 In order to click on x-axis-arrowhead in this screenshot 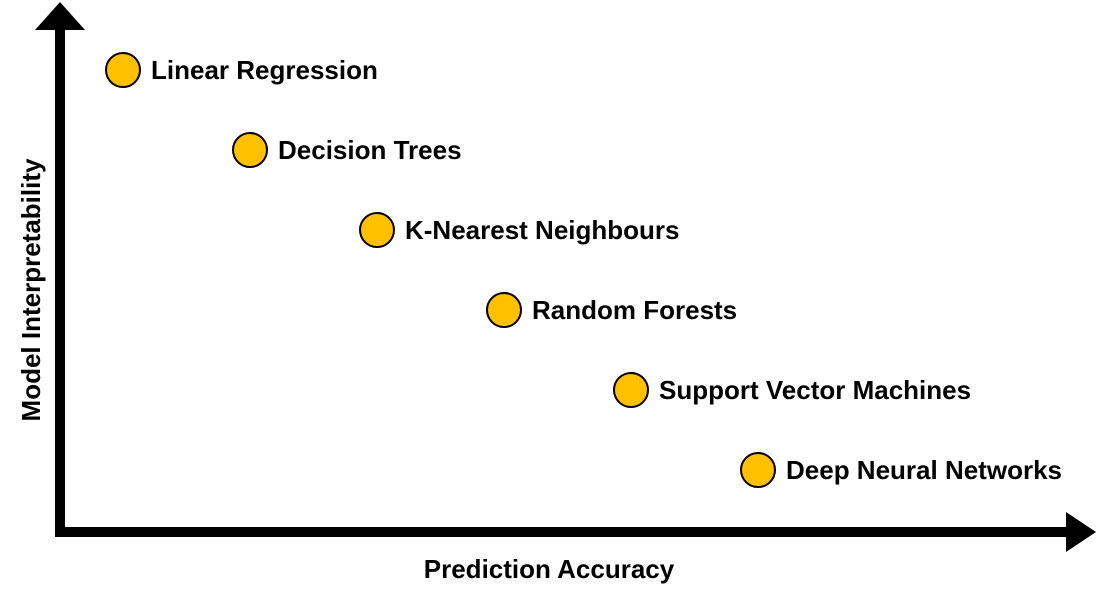, I will do `click(1081, 532)`.